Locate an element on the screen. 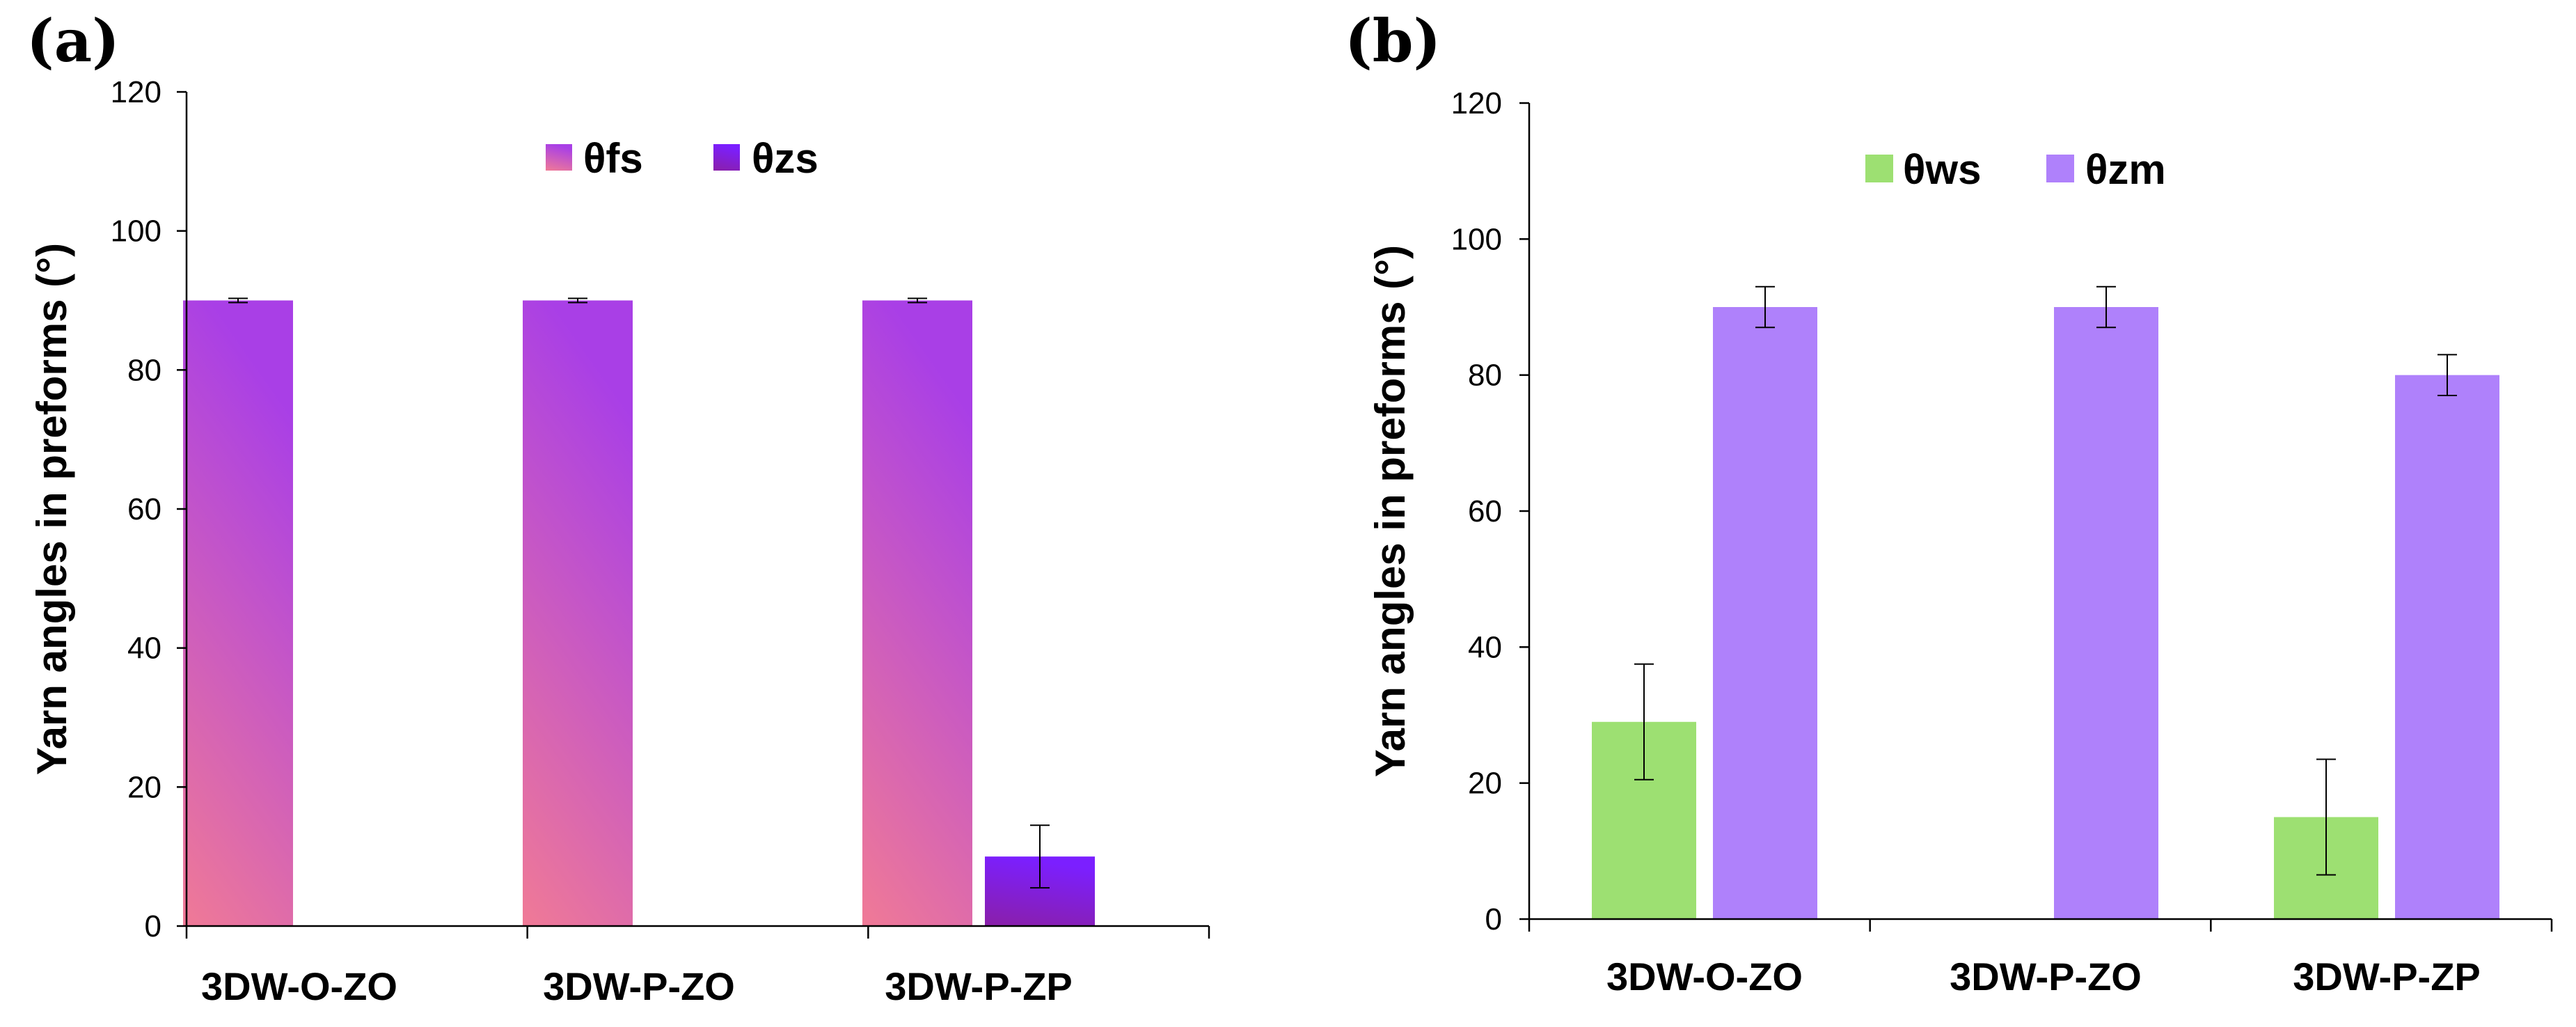 Image resolution: width=2576 pixels, height=1027 pixels. legend-swatch-θfs is located at coordinates (559, 157).